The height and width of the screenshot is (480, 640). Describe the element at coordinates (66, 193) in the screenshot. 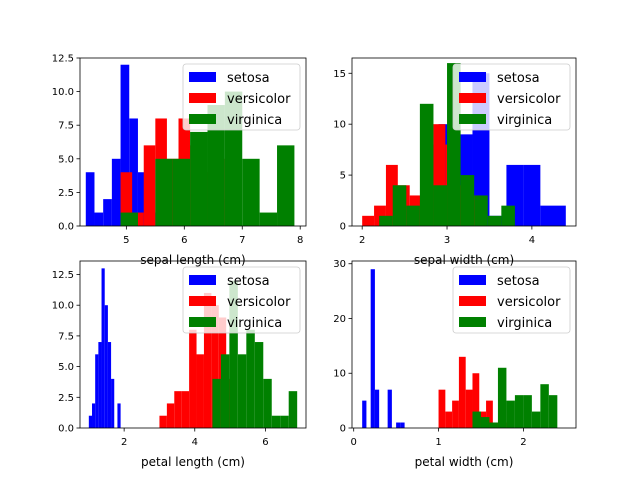

I see `y-tick-label: 2.5` at that location.